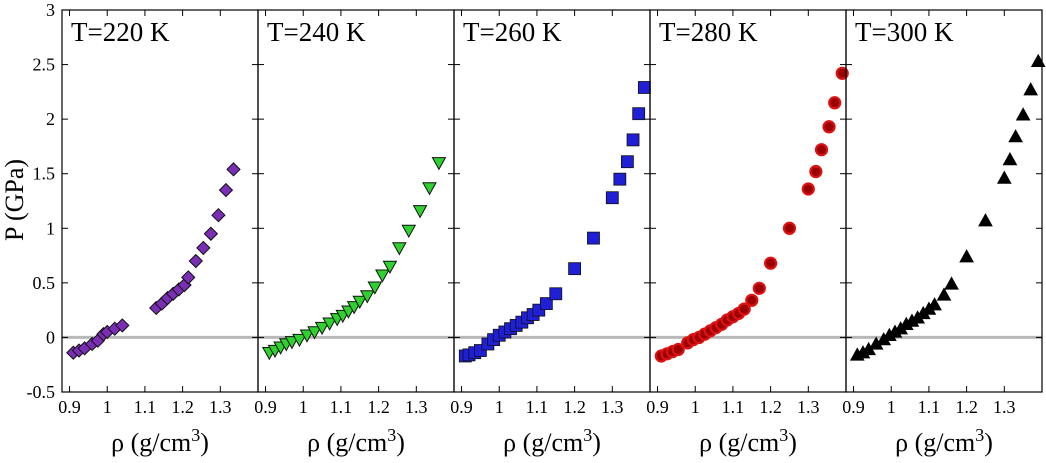  What do you see at coordinates (41, 392) in the screenshot?
I see `y-tick-label: -0.5` at bounding box center [41, 392].